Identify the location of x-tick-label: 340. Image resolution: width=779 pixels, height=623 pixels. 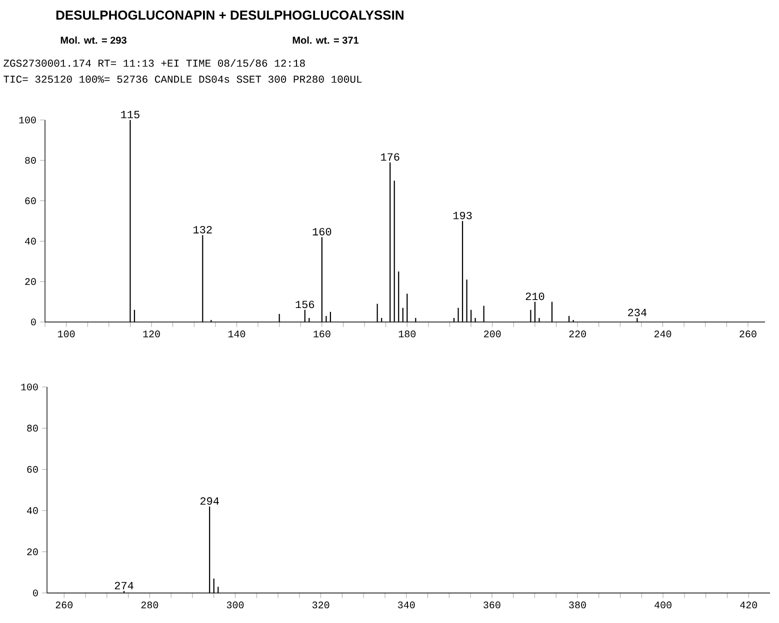
(406, 605).